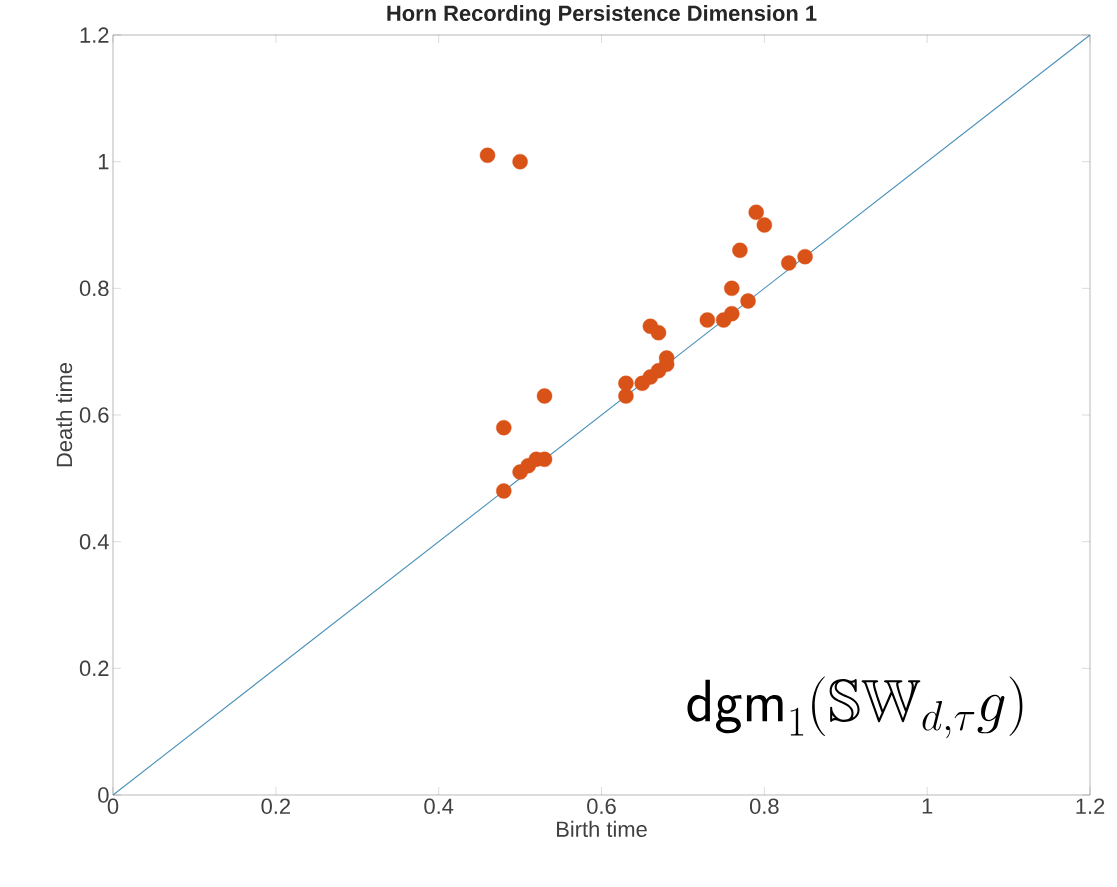 The image size is (1117, 887). Describe the element at coordinates (103, 795) in the screenshot. I see `y-tick-label: 0` at that location.